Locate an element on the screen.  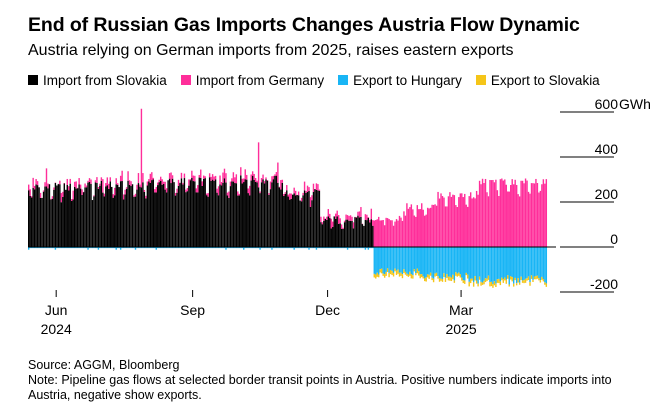
y-tick-label: 0 is located at coordinates (614, 239).